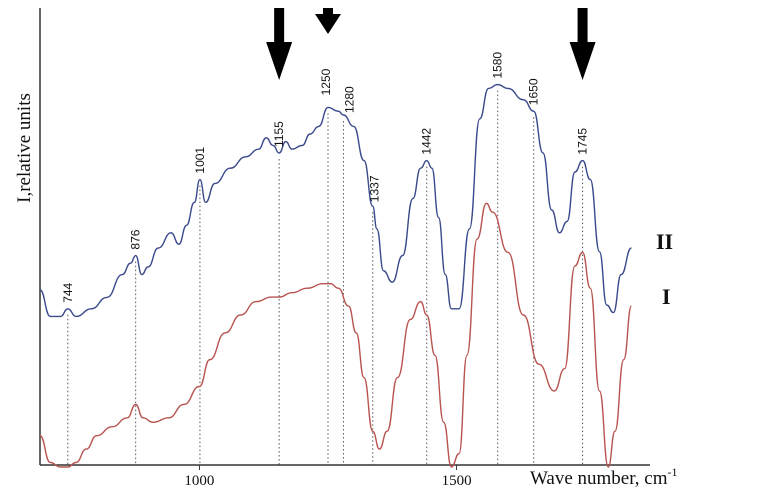 This screenshot has width=761, height=492. Describe the element at coordinates (349, 99) in the screenshot. I see `peak-label-1280: 1280` at that location.